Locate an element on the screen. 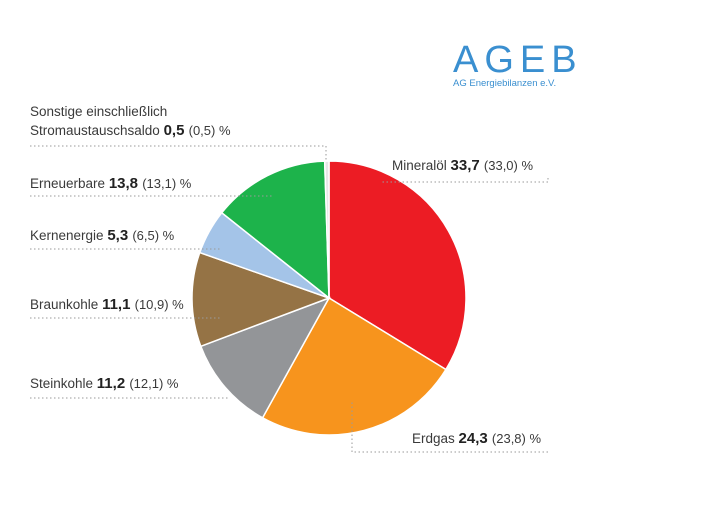 This screenshot has width=711, height=512. logo-subtitle: AG Energiebilanzen e.V. is located at coordinates (505, 83).